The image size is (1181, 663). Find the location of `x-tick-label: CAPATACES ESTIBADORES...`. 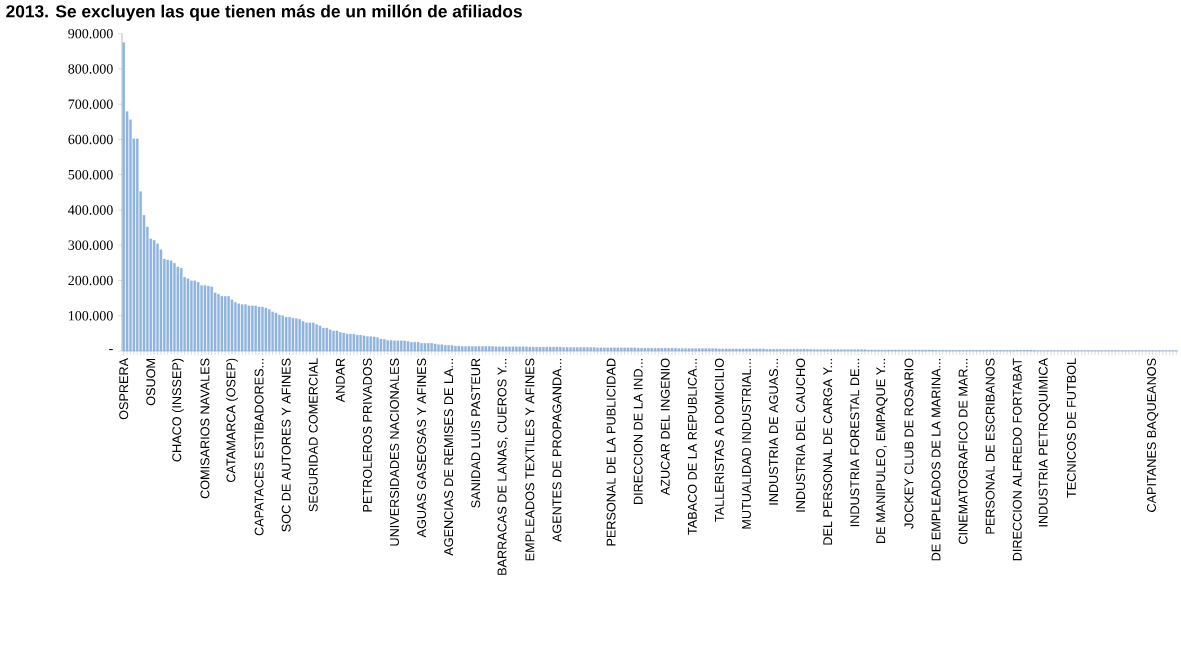

x-tick-label: CAPATACES ESTIBADORES... is located at coordinates (259, 447).